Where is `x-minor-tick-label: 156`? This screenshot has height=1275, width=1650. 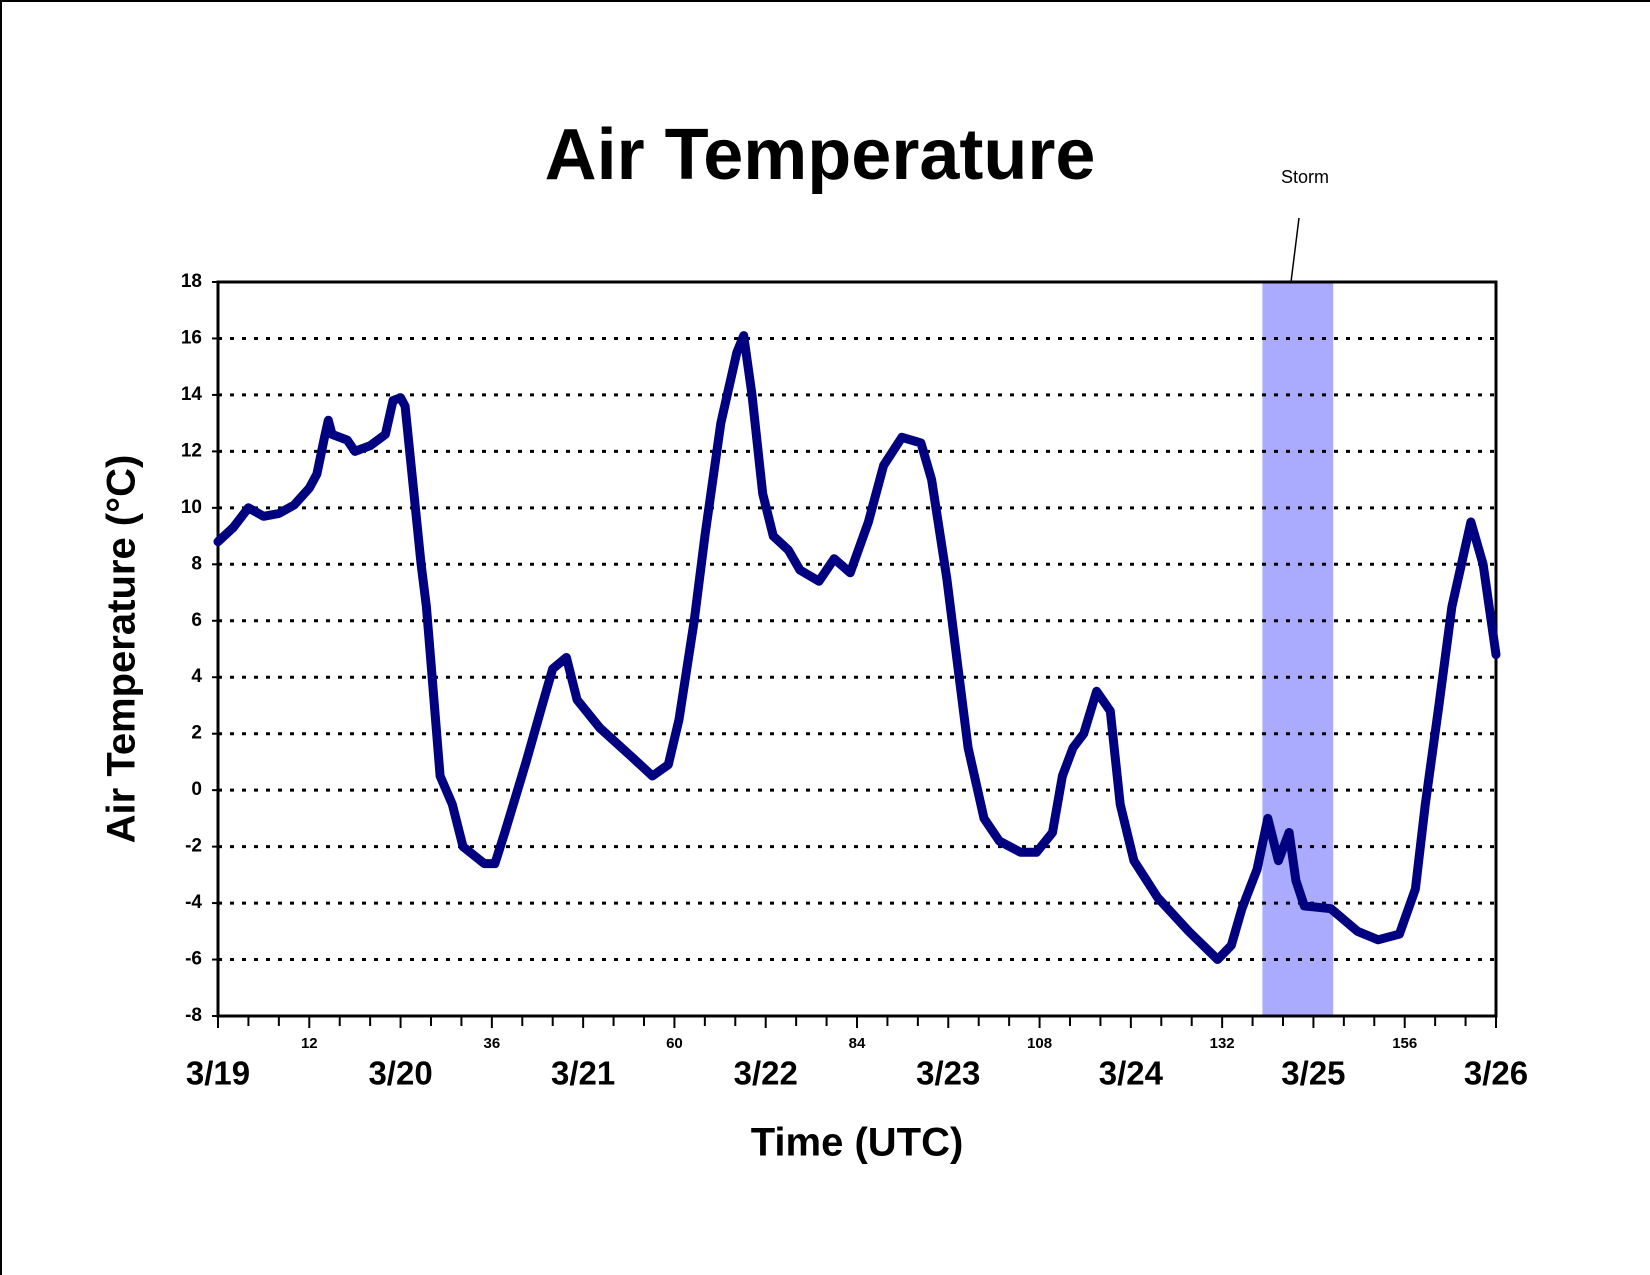
x-minor-tick-label: 156 is located at coordinates (1404, 1043).